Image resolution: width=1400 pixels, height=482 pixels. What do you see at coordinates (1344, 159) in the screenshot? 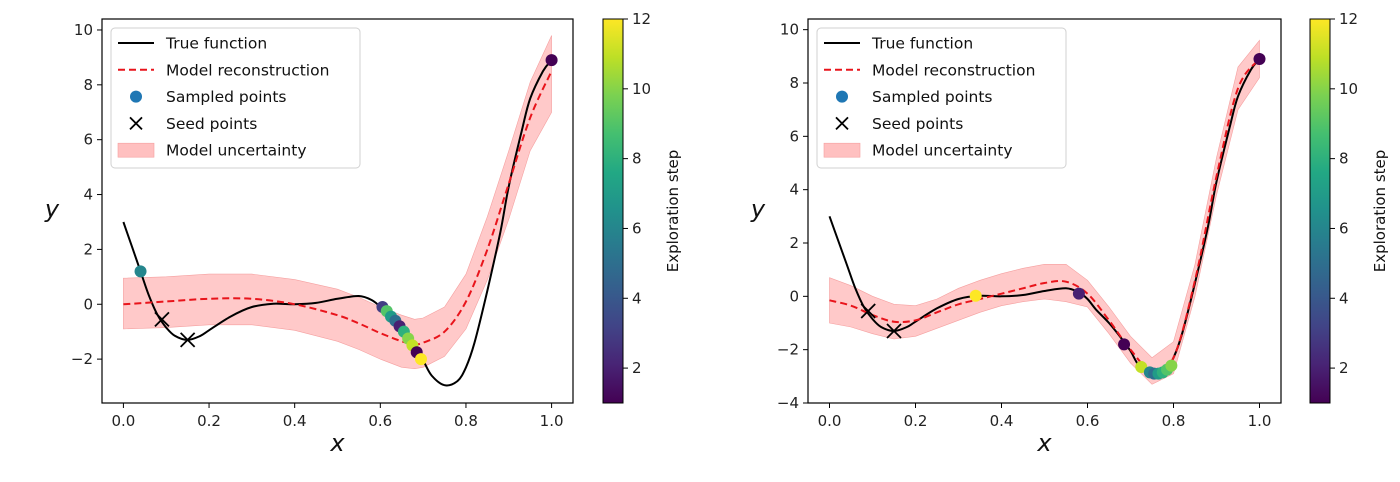
I see `colorbar-tick-label: 8` at bounding box center [1344, 159].